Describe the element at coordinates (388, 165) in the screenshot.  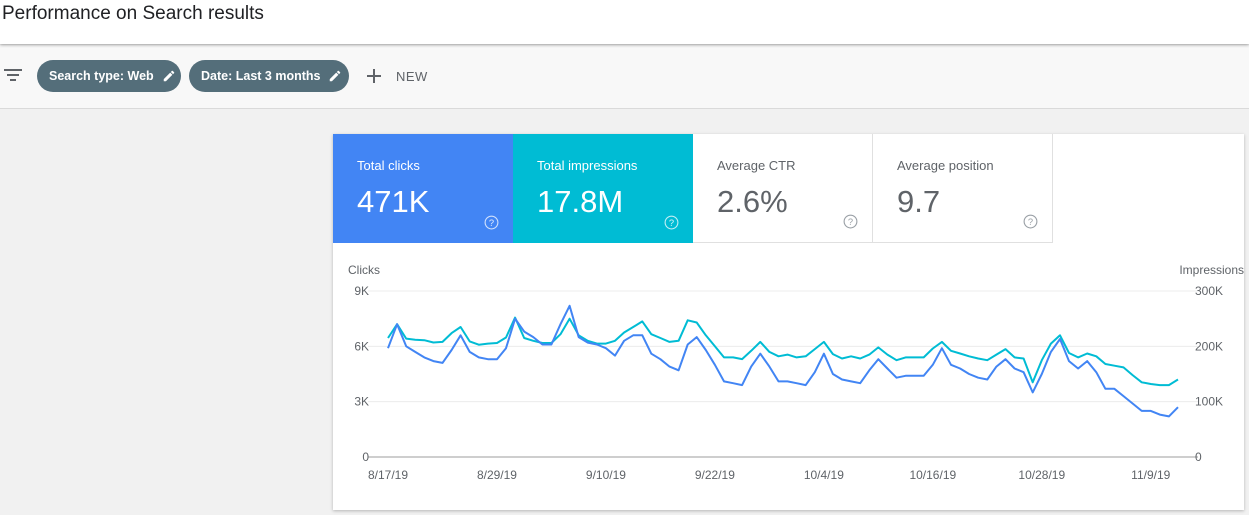
I see `metric-label: Total clicks` at that location.